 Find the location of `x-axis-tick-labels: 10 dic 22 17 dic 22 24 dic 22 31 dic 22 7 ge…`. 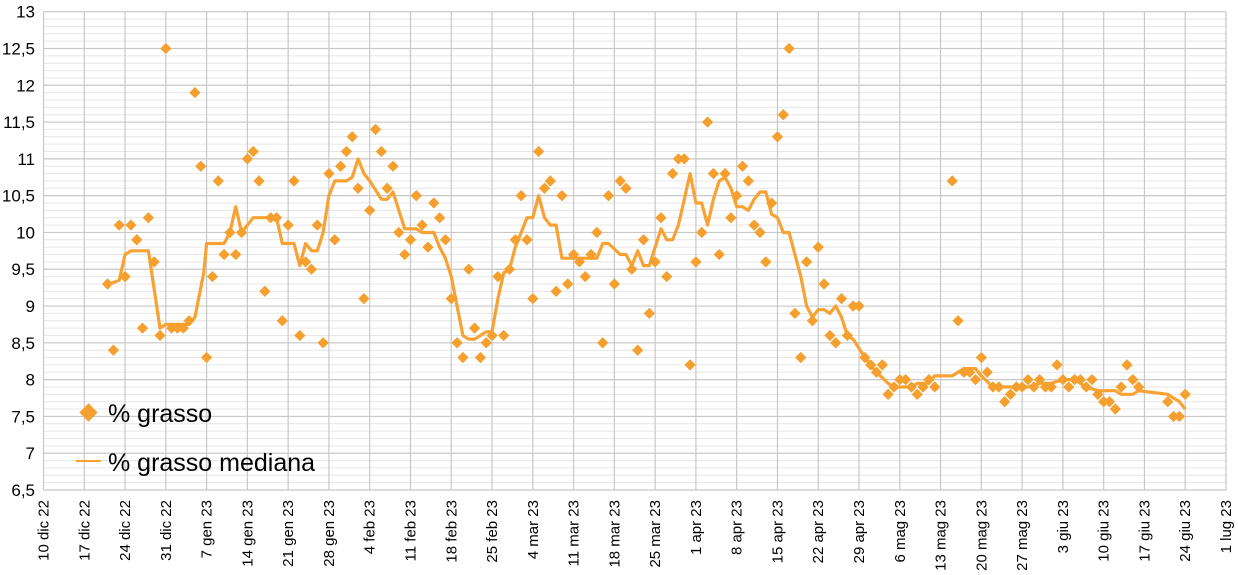

x-axis-tick-labels: 10 dic 22 17 dic 22 24 dic 22 31 dic 22 7 ge… is located at coordinates (636, 535).